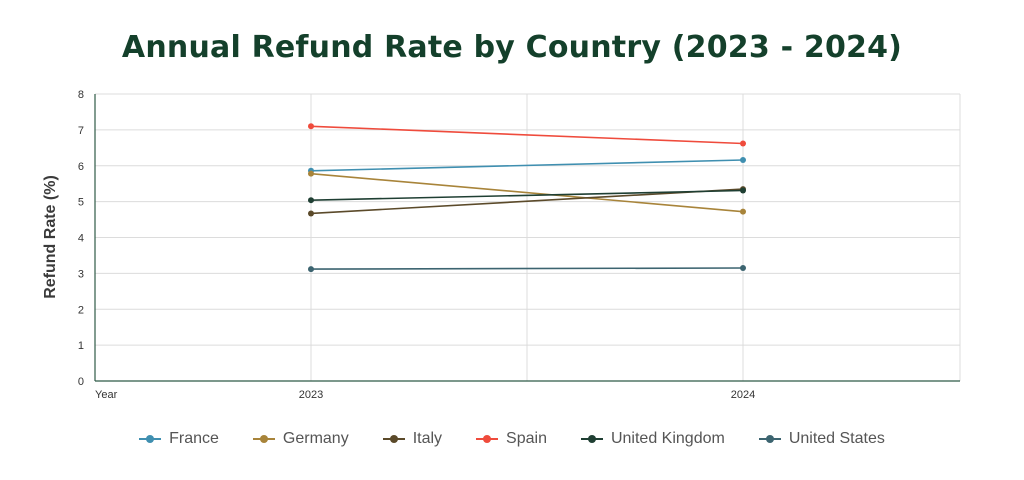 Image resolution: width=1024 pixels, height=480 pixels. Describe the element at coordinates (81, 346) in the screenshot. I see `y-tick-label: 1` at that location.